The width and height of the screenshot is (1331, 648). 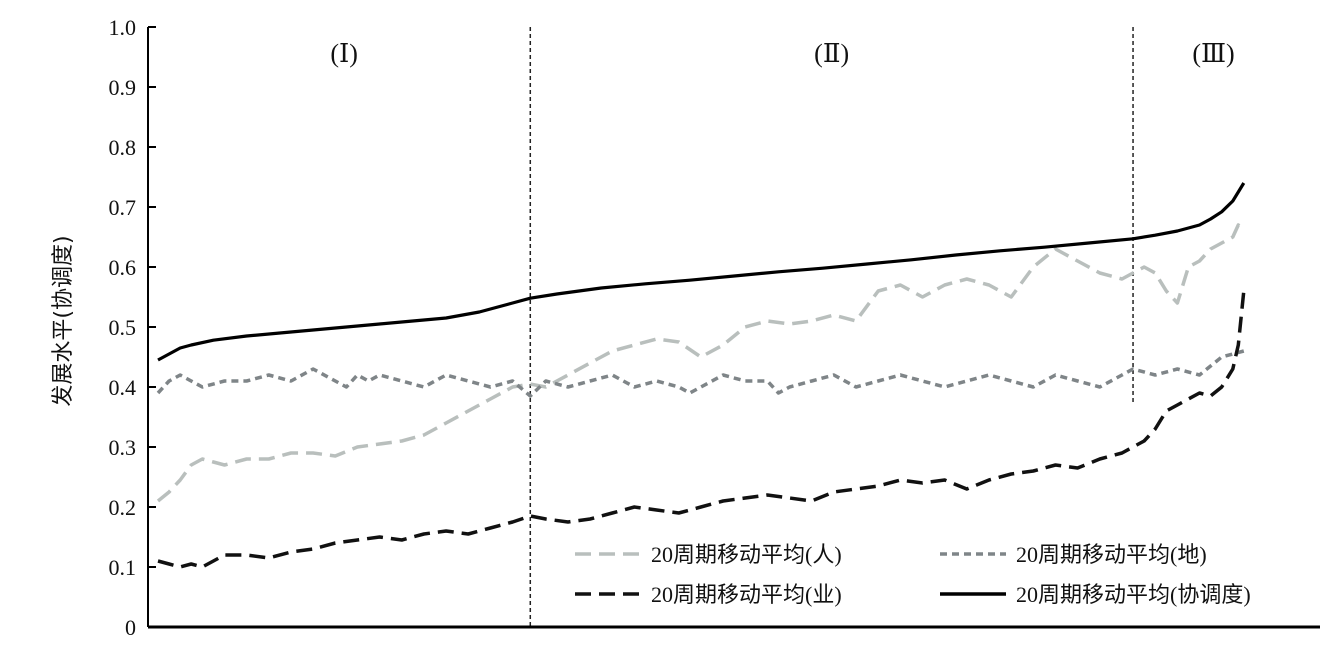 What do you see at coordinates (123, 147) in the screenshot?
I see `y-tick-label: 0.8` at bounding box center [123, 147].